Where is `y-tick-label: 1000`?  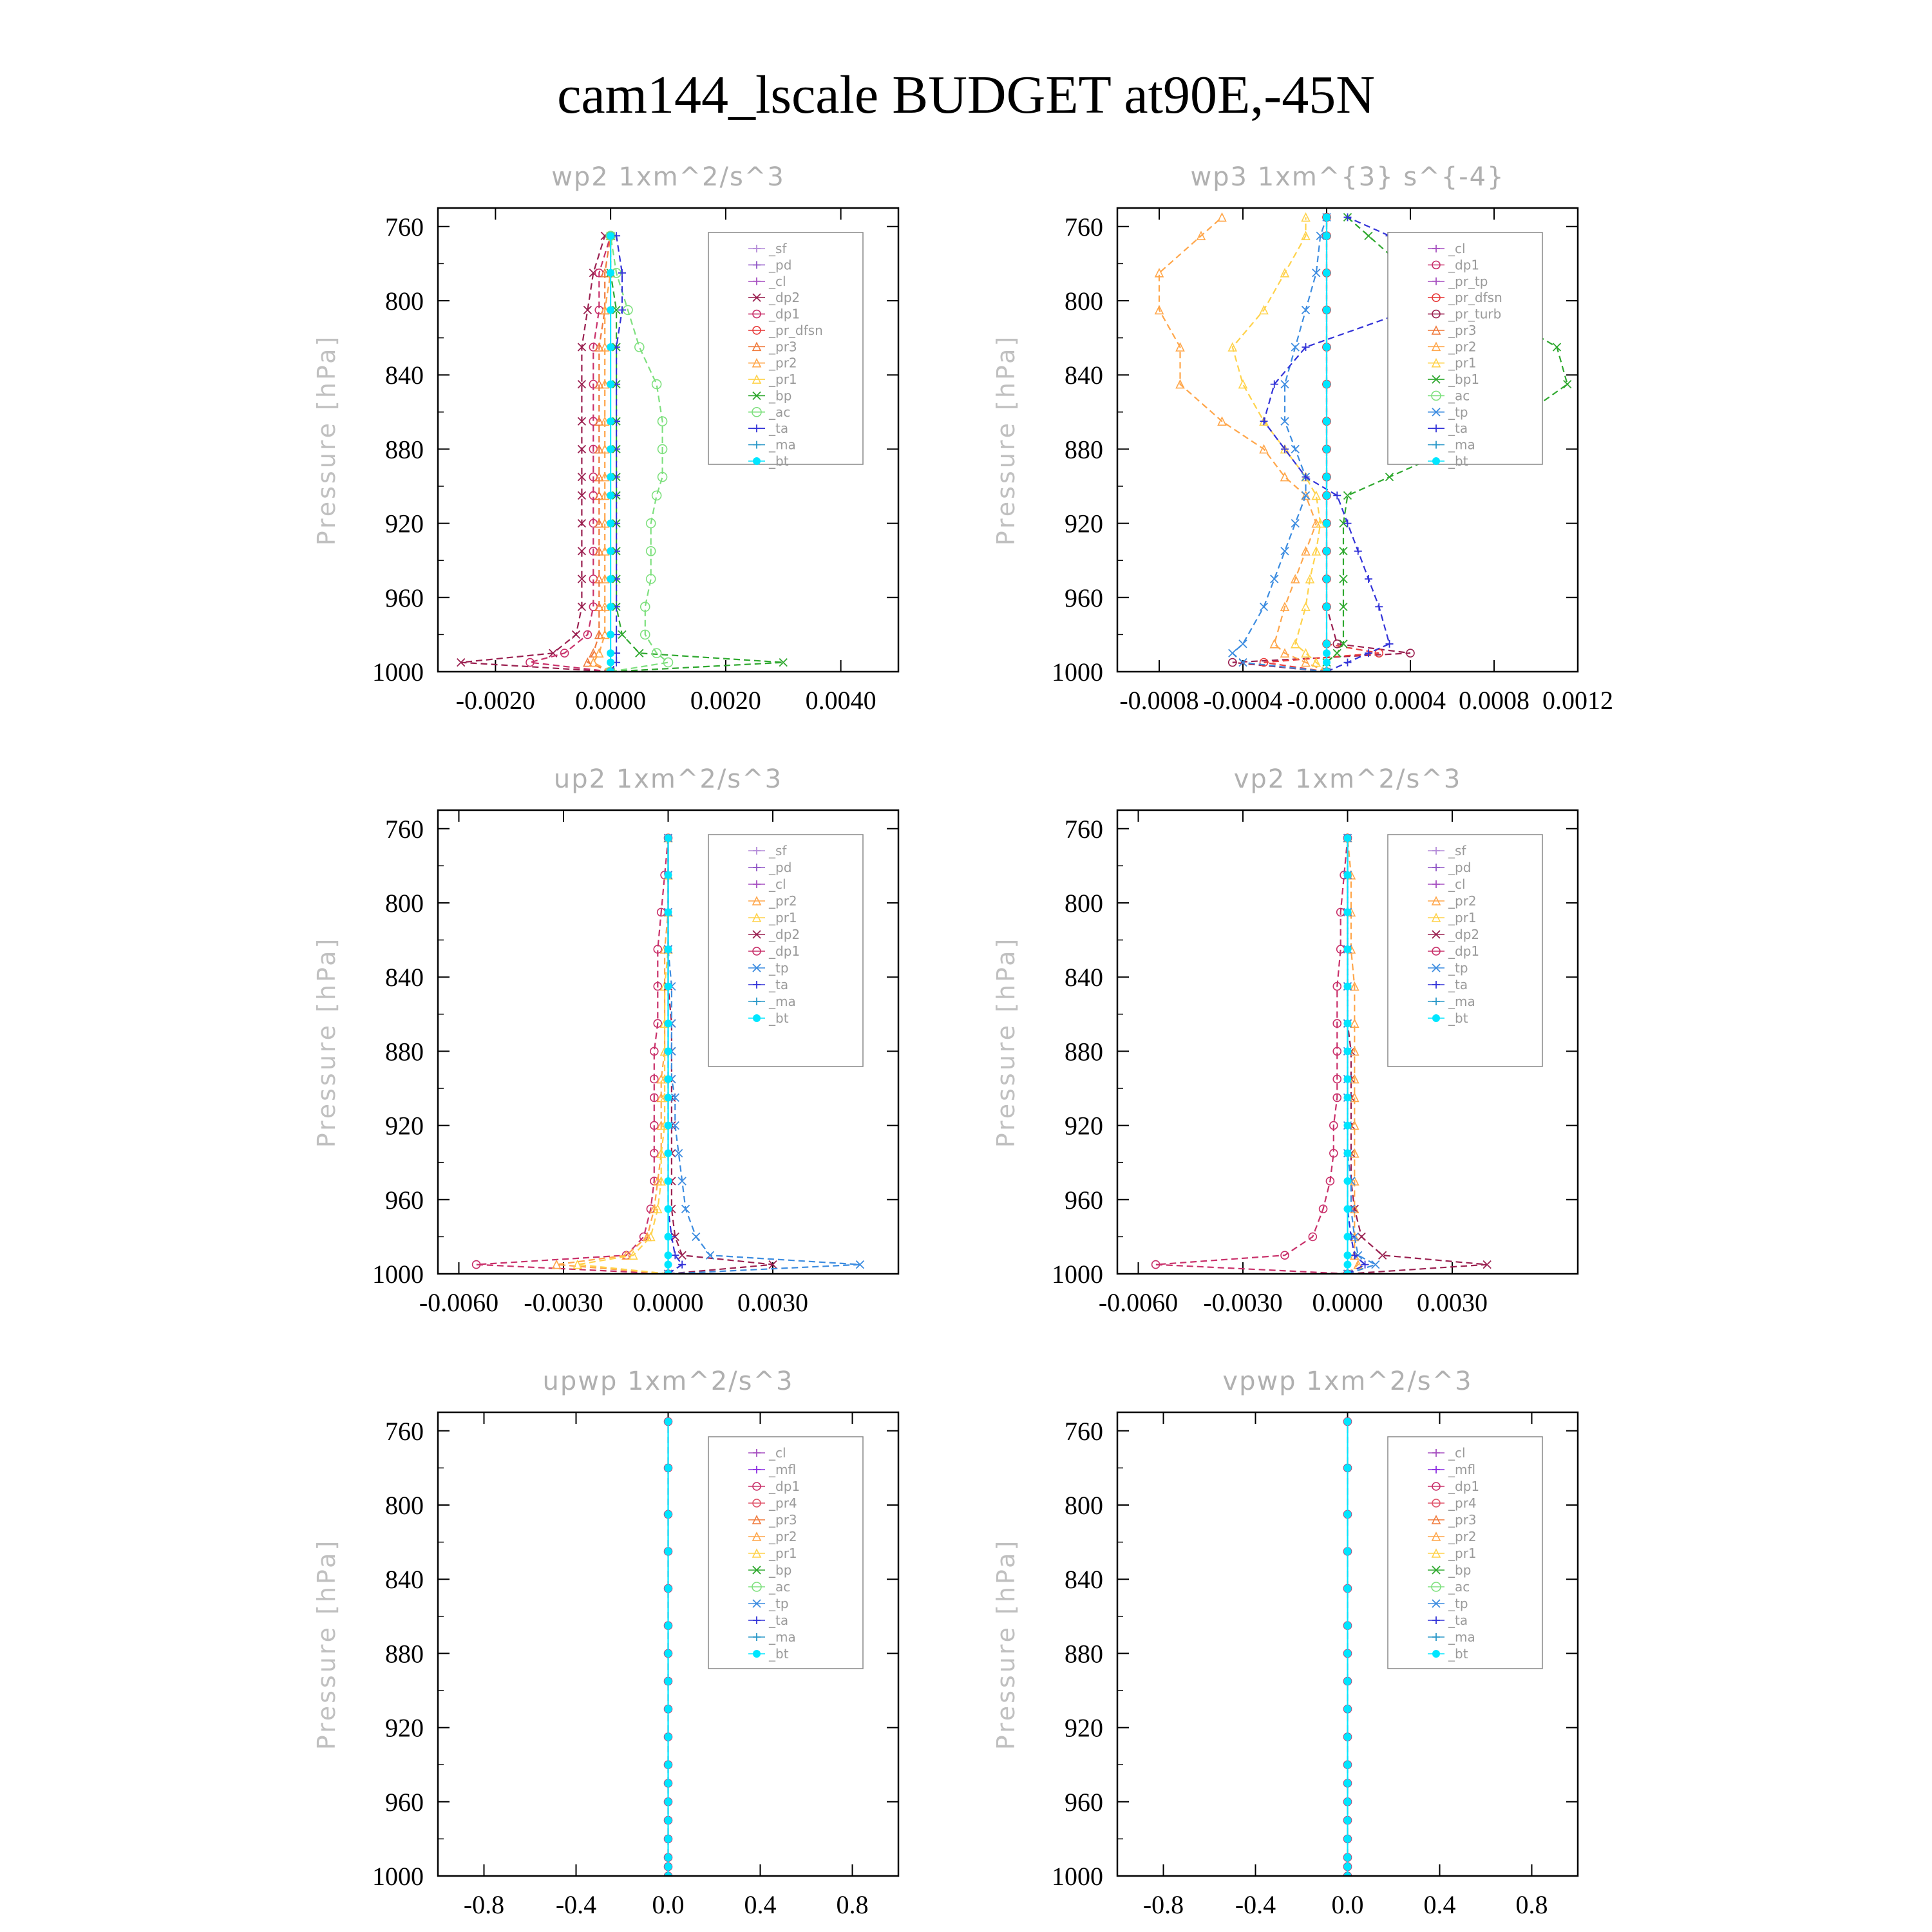
y-tick-label: 1000 is located at coordinates (398, 673).